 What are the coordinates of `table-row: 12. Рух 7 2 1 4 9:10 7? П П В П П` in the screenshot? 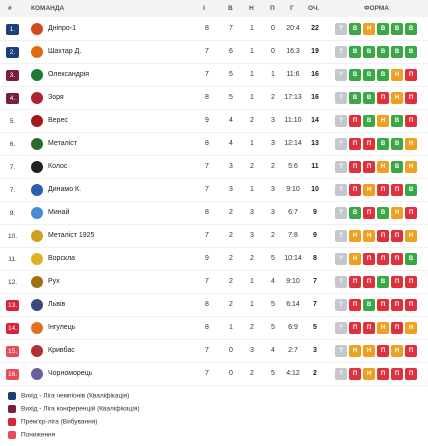 It's located at (214, 282).